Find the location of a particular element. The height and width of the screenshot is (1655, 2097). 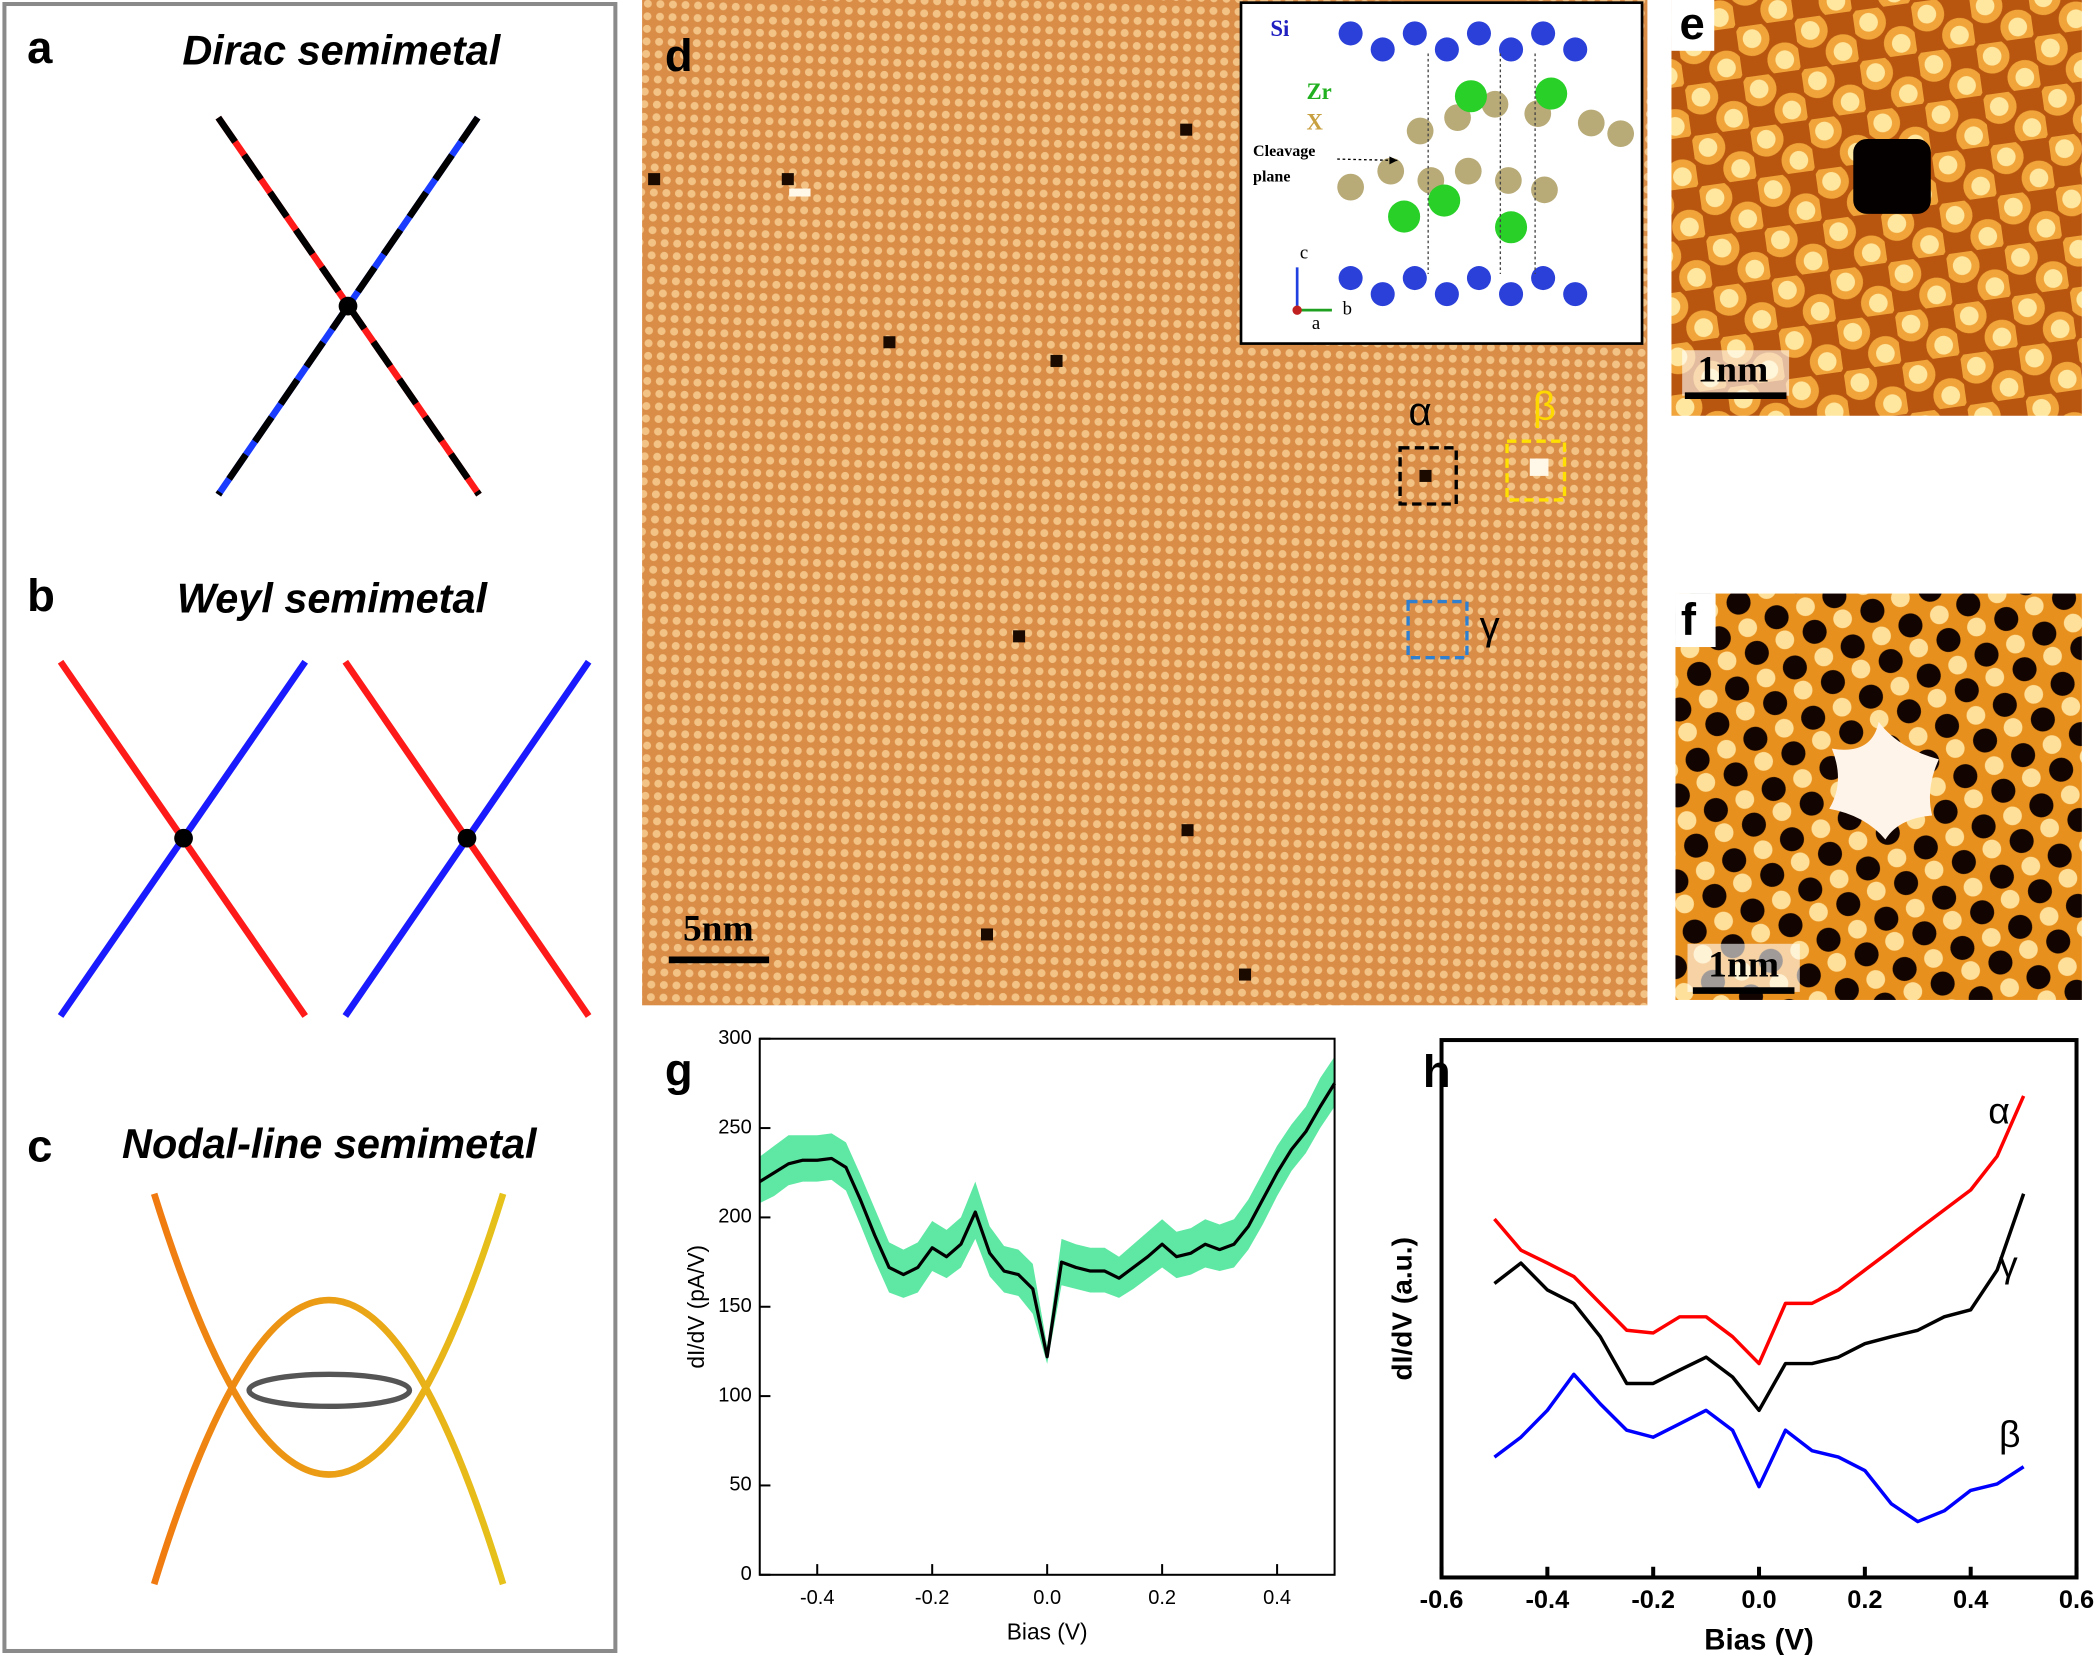

weyl-cones is located at coordinates (324, 838).